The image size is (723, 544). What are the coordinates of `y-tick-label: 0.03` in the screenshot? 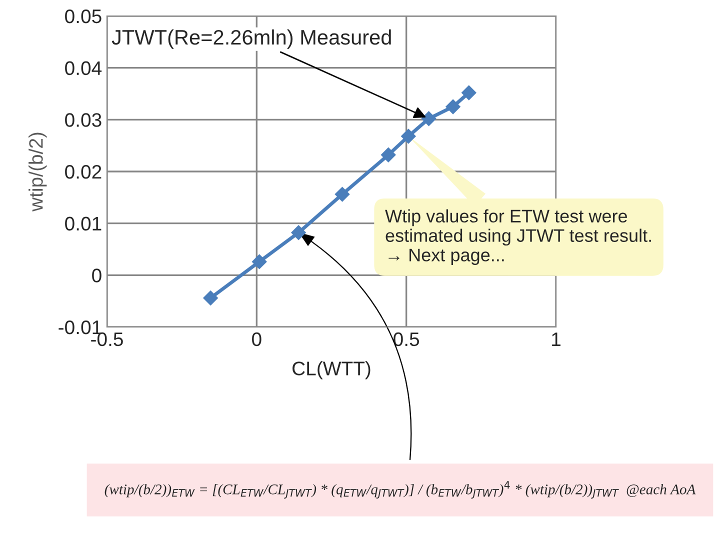 It's located at (83, 120).